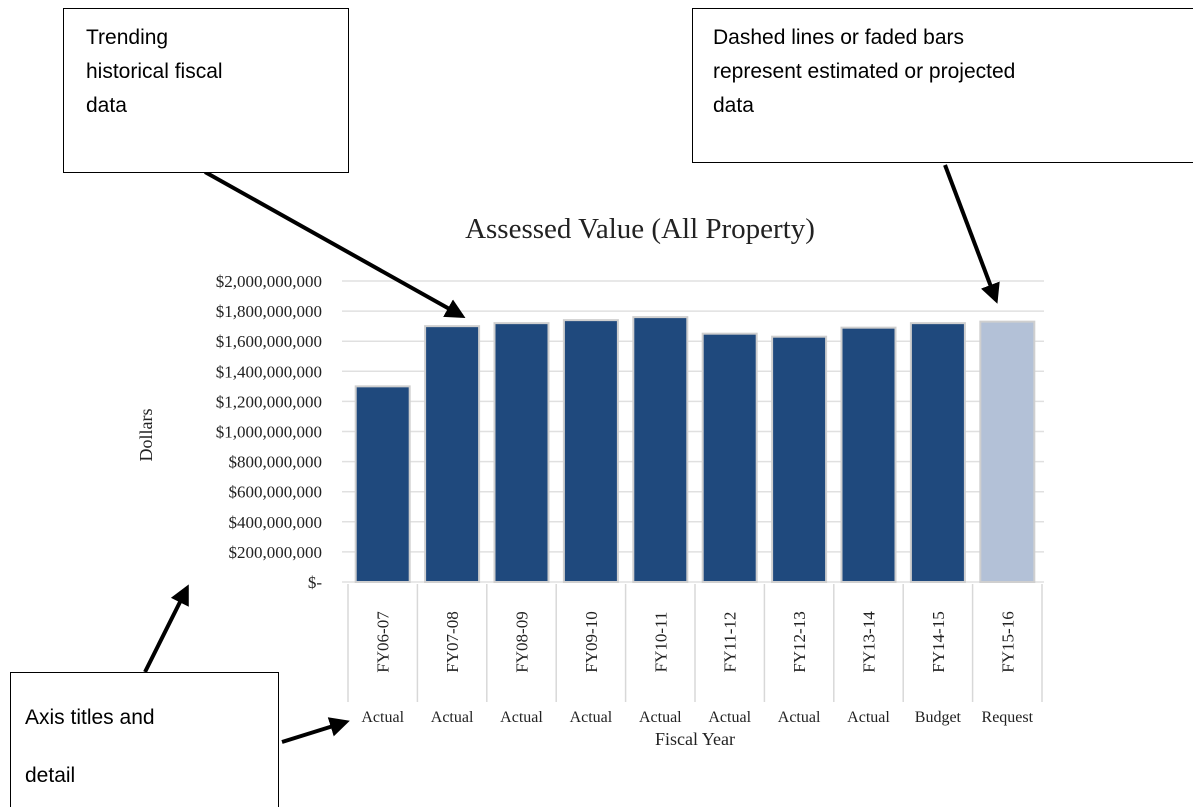  What do you see at coordinates (269, 281) in the screenshot?
I see `y-tick-label: $2,000,000,000` at bounding box center [269, 281].